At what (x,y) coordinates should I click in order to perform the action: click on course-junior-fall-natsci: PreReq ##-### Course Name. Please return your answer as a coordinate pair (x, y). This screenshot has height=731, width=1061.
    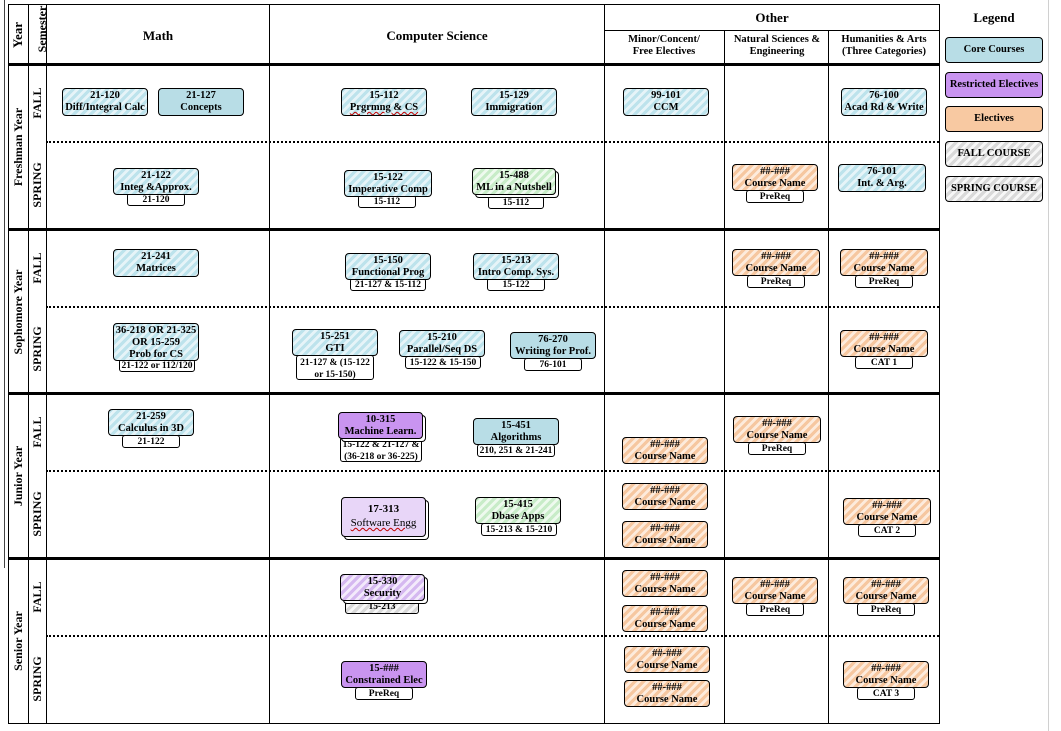
    Looking at the image, I should click on (777, 436).